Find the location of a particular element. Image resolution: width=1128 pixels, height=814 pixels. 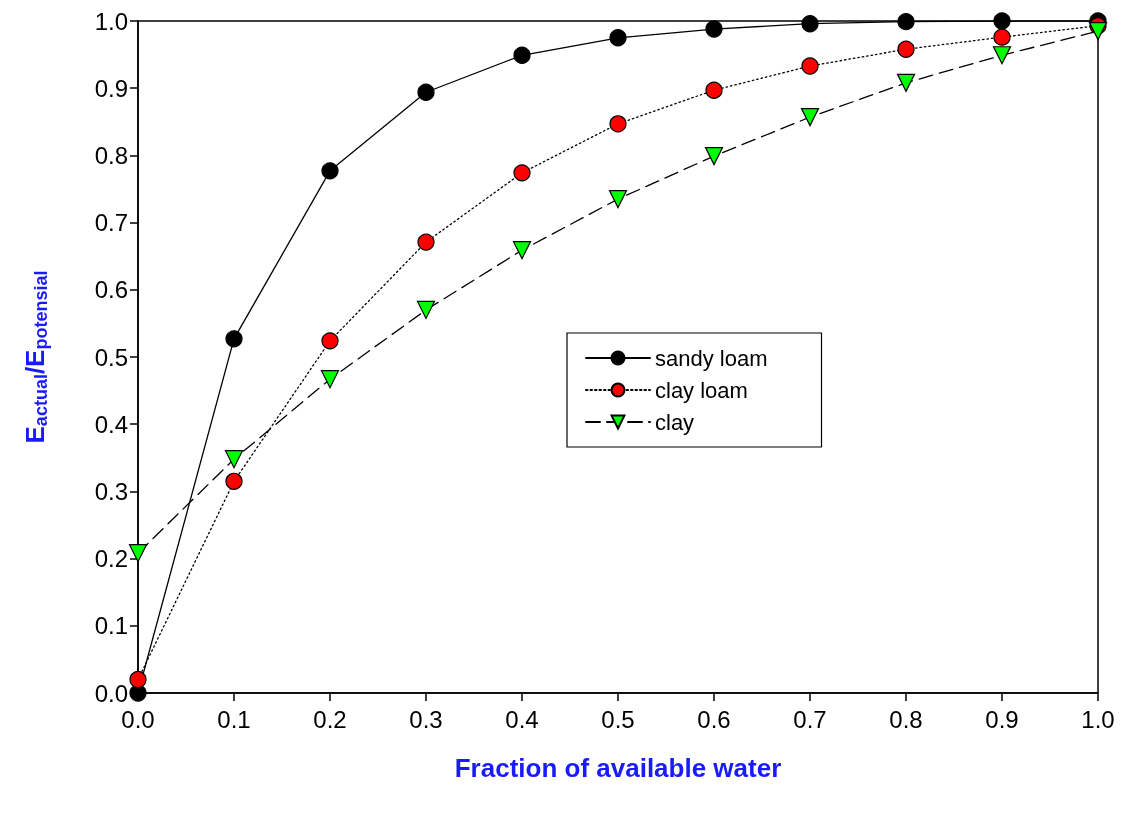

y-tick-label: 0.9 is located at coordinates (111, 88).